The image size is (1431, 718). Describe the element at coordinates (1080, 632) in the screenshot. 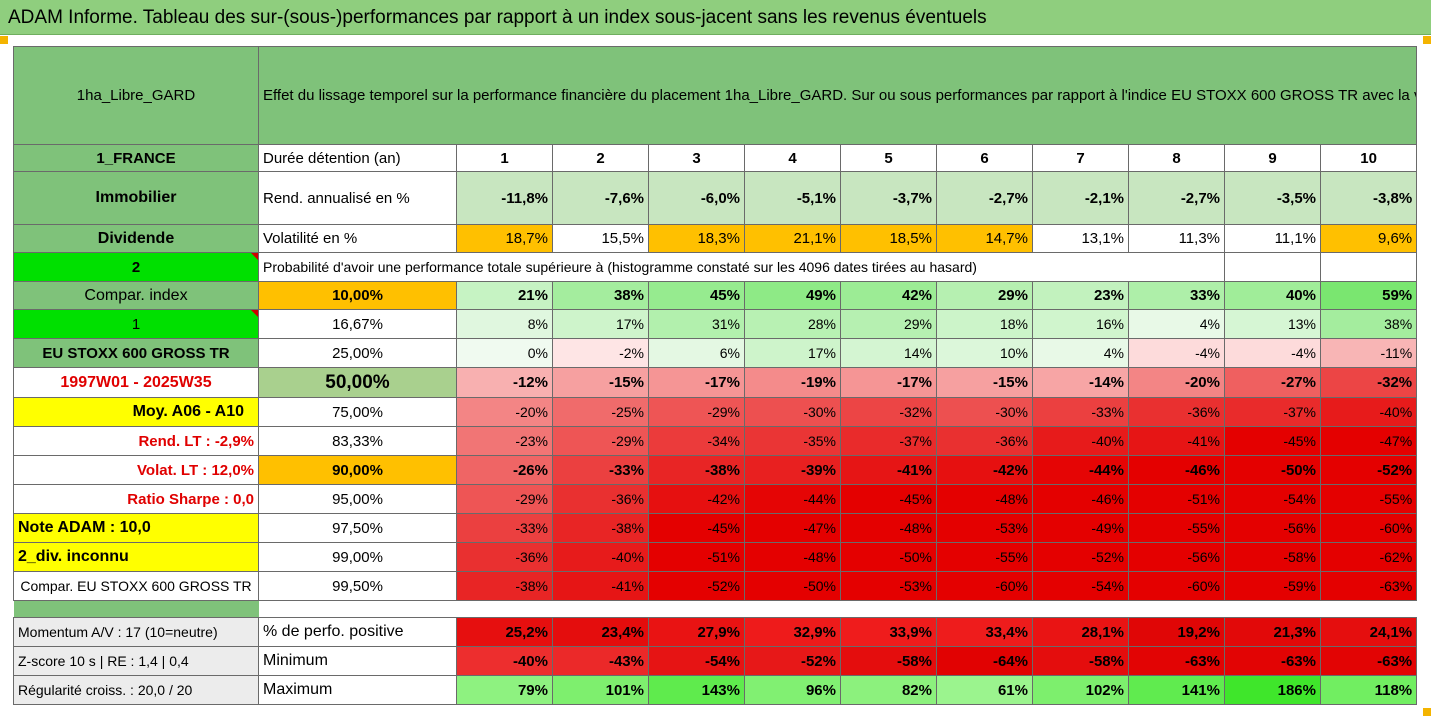

I see `perf-pos-value: 28,1%` at that location.